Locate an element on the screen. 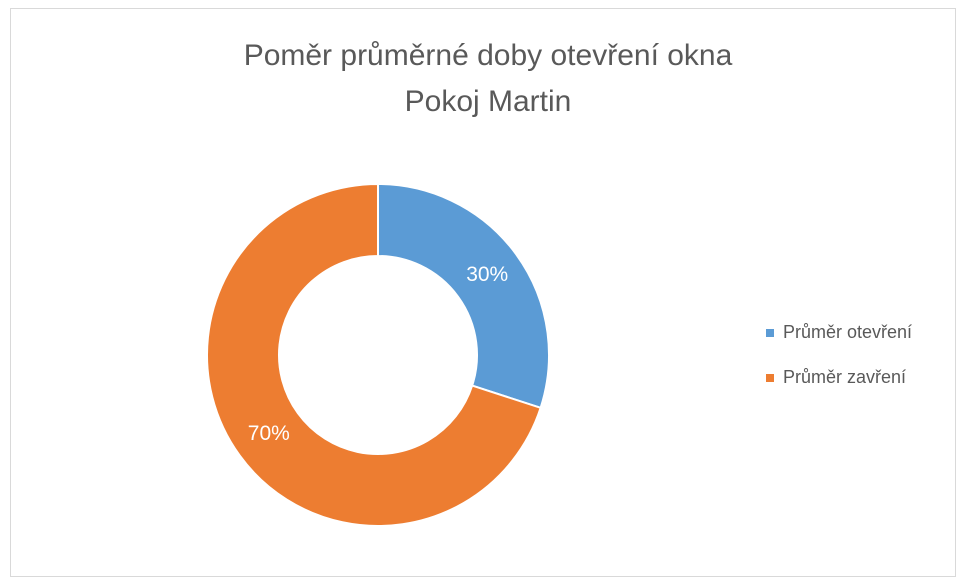 This screenshot has height=578, width=957. data-label: 70% is located at coordinates (269, 433).